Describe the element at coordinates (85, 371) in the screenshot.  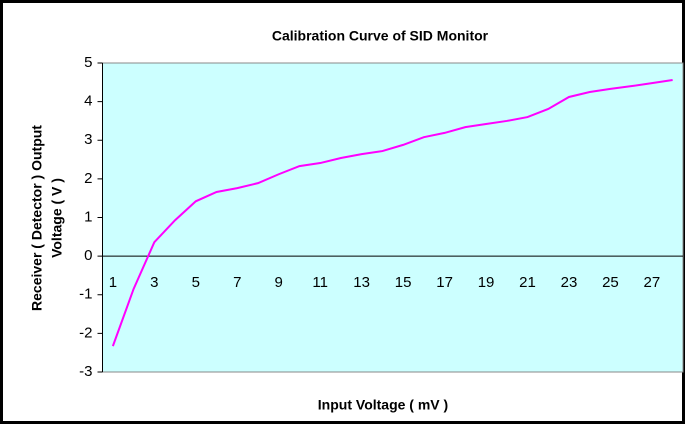
I see `y-tick-label: -3` at that location.